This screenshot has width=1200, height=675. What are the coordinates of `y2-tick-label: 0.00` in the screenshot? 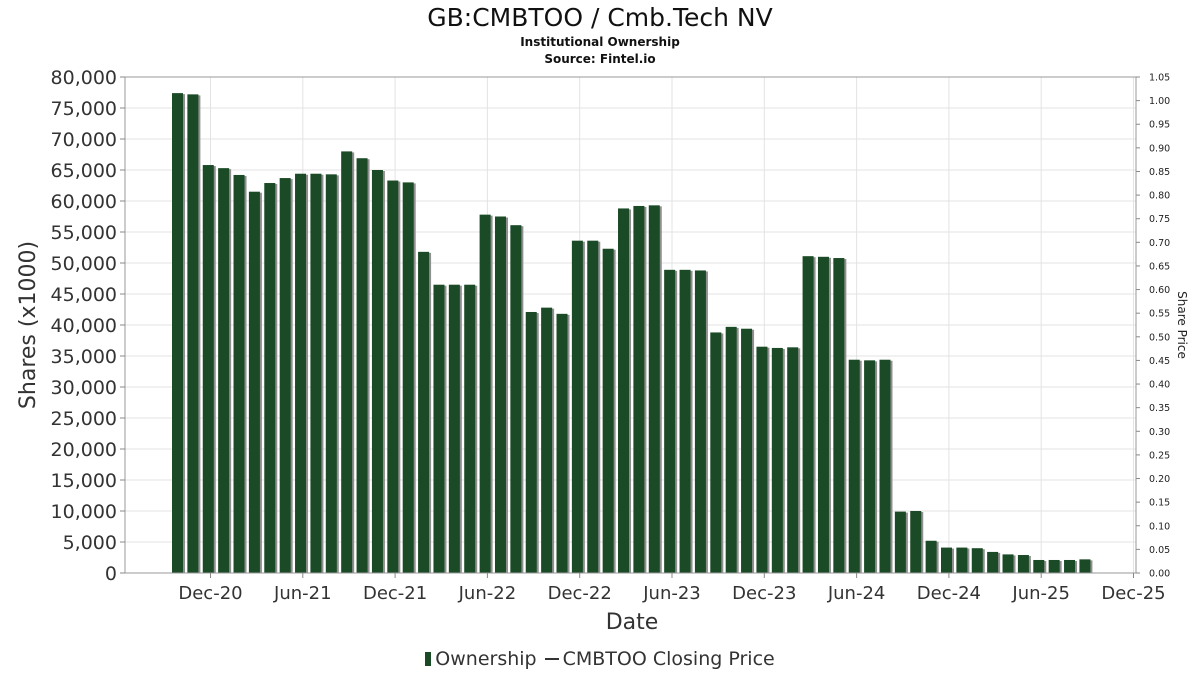 It's located at (1159, 574).